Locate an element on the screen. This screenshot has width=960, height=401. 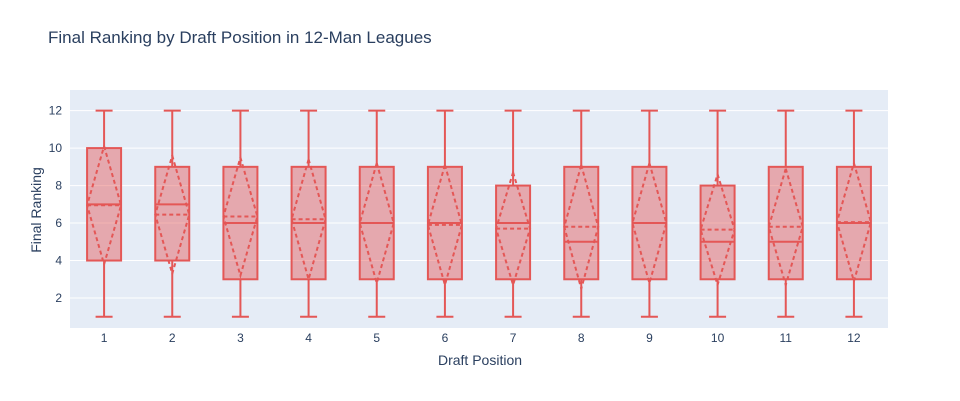
y-tick-label: 8 is located at coordinates (58, 186).